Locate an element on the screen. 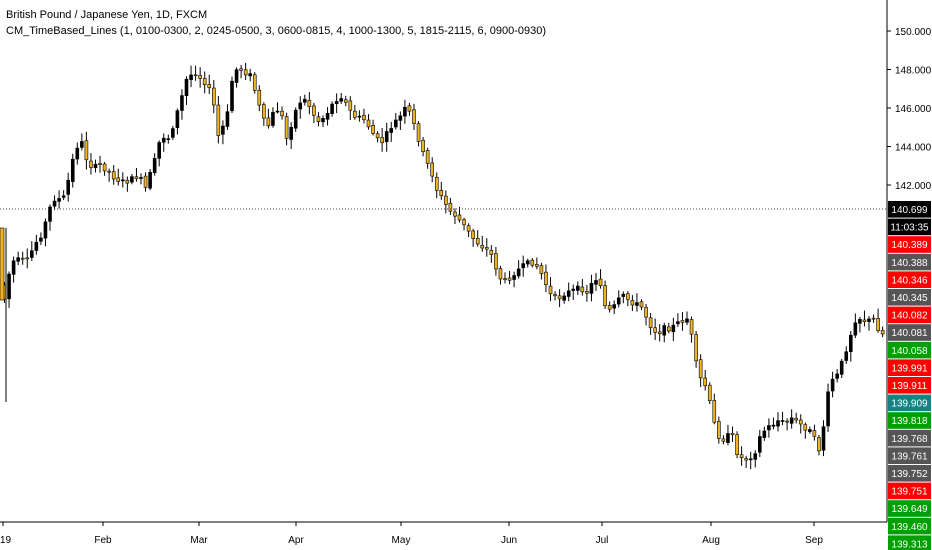  price-label-text: 140.346 is located at coordinates (909, 280).